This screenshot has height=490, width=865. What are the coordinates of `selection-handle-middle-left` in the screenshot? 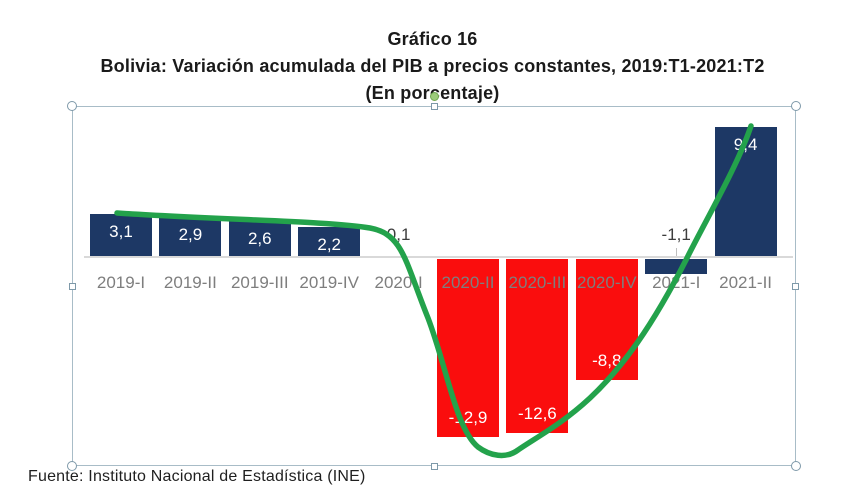 It's located at (72, 286).